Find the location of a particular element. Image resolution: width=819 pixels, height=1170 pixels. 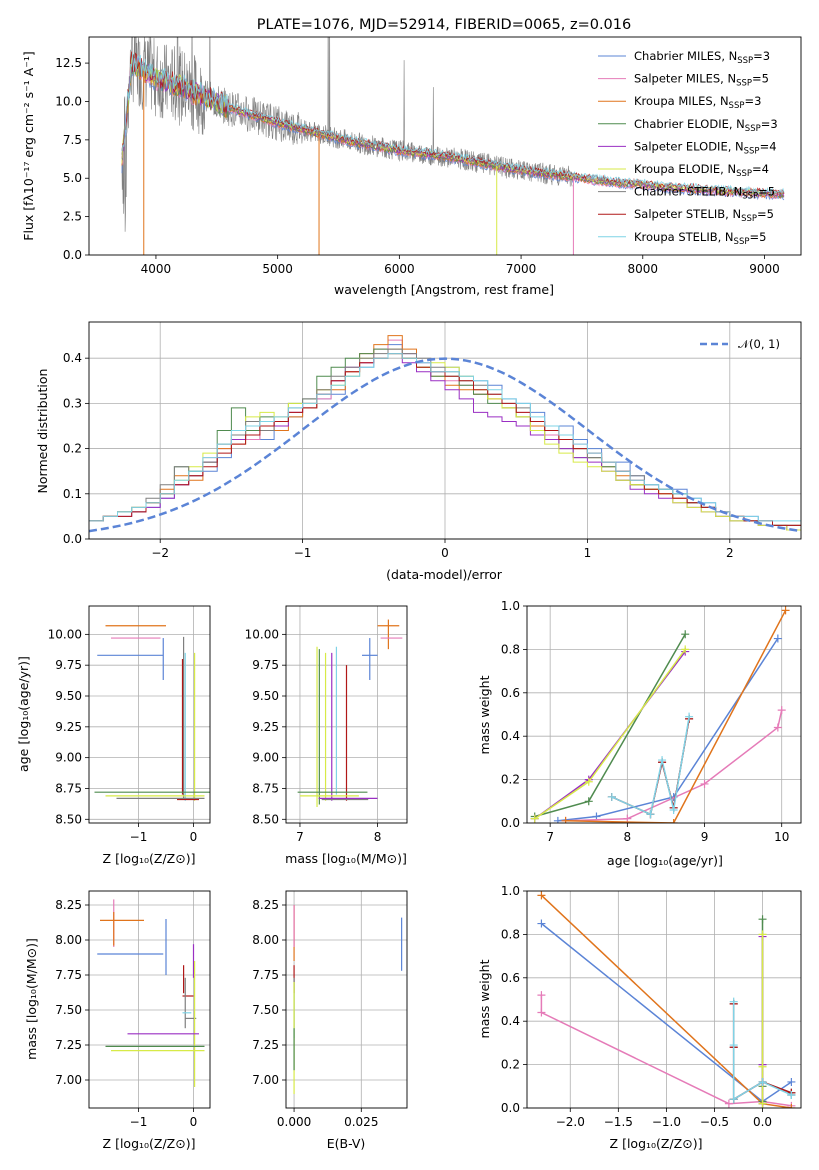

mass-age-content is located at coordinates (350, 713).